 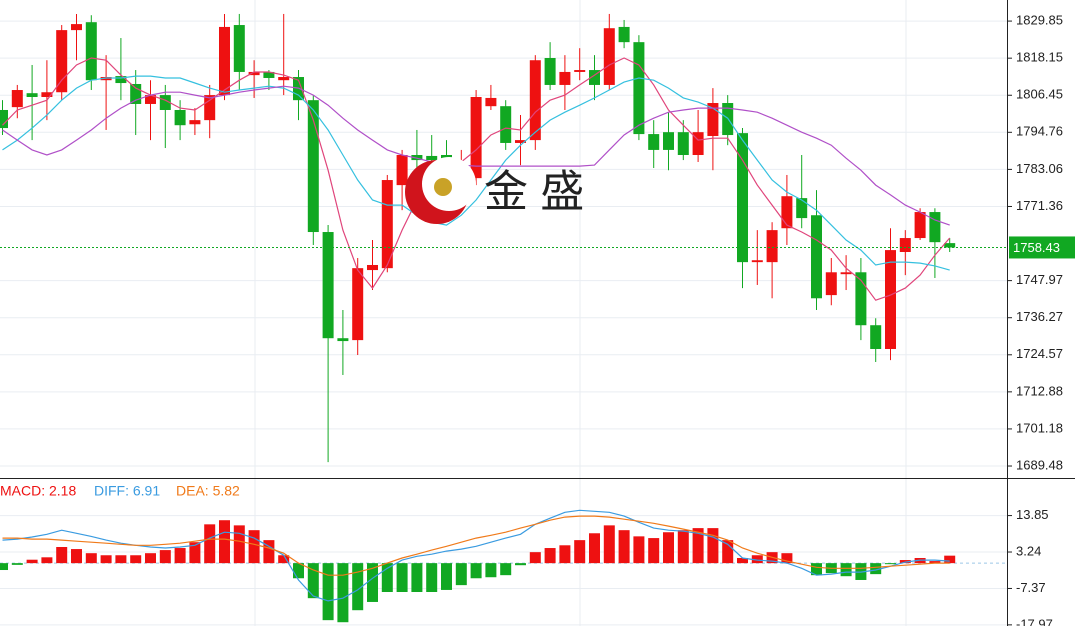 I want to click on y-tick-label: 13.85, so click(x=1032, y=514).